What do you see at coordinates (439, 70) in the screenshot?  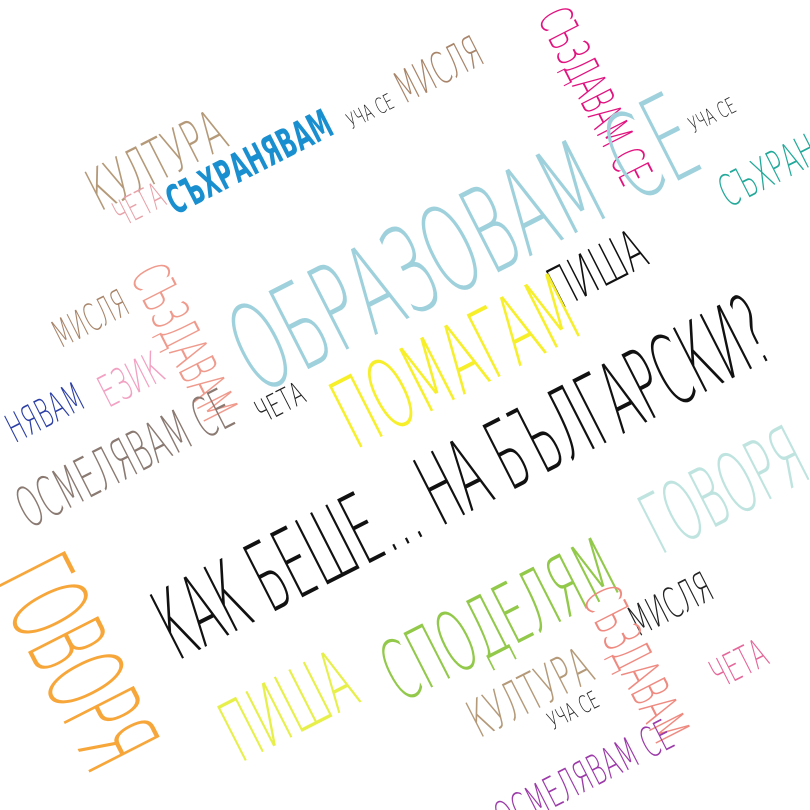 I see `word-mislya-top: МИСЛЯ` at bounding box center [439, 70].